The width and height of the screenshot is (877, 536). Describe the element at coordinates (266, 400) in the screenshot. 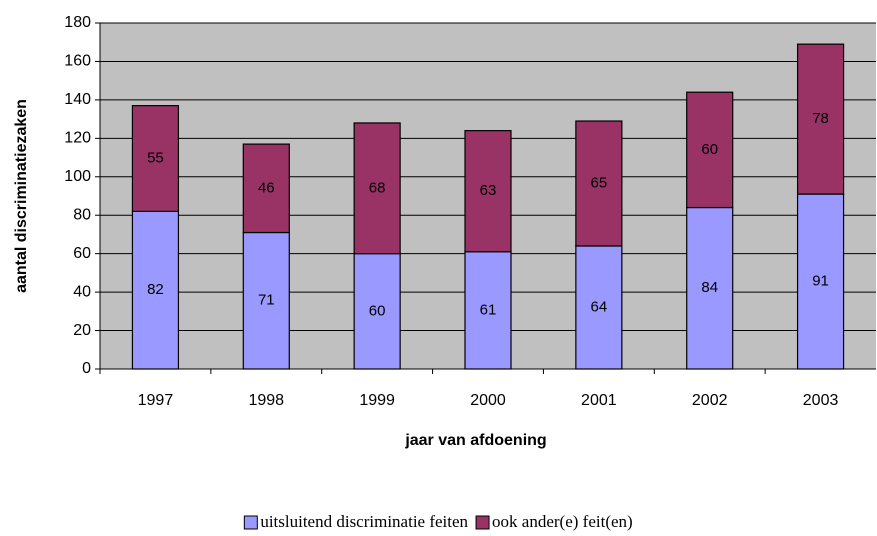

I see `x-tick-label: 1998` at that location.